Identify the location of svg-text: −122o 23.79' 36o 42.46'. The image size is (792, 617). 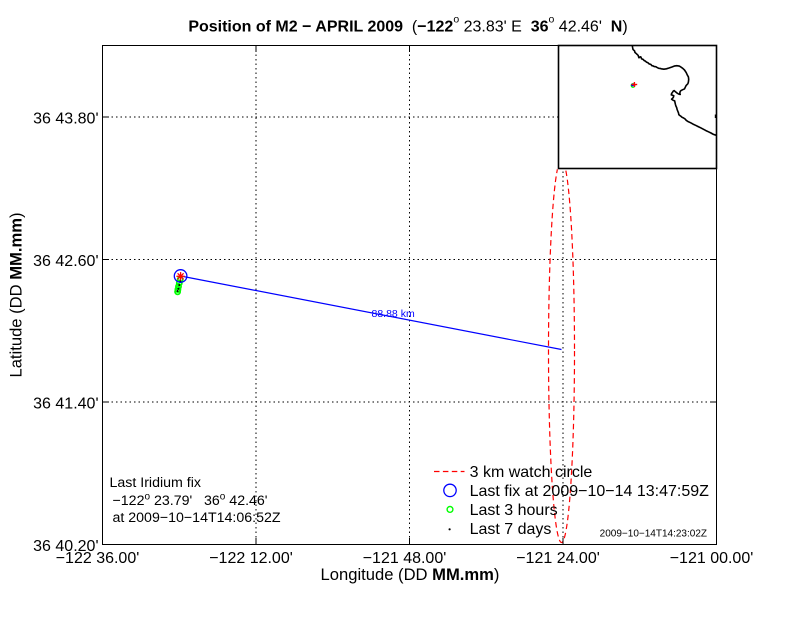
(190, 501).